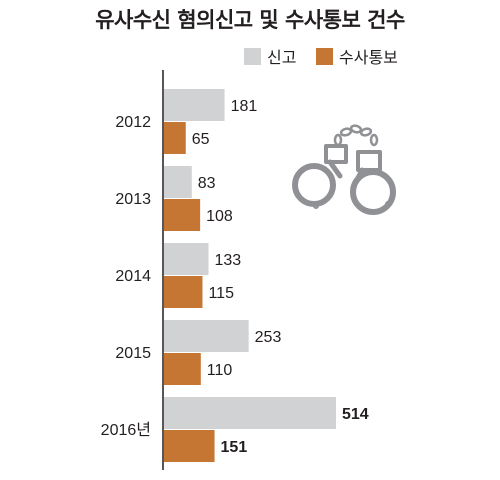 This screenshot has width=500, height=480. What do you see at coordinates (228, 260) in the screenshot?
I see `value-label: 133` at bounding box center [228, 260].